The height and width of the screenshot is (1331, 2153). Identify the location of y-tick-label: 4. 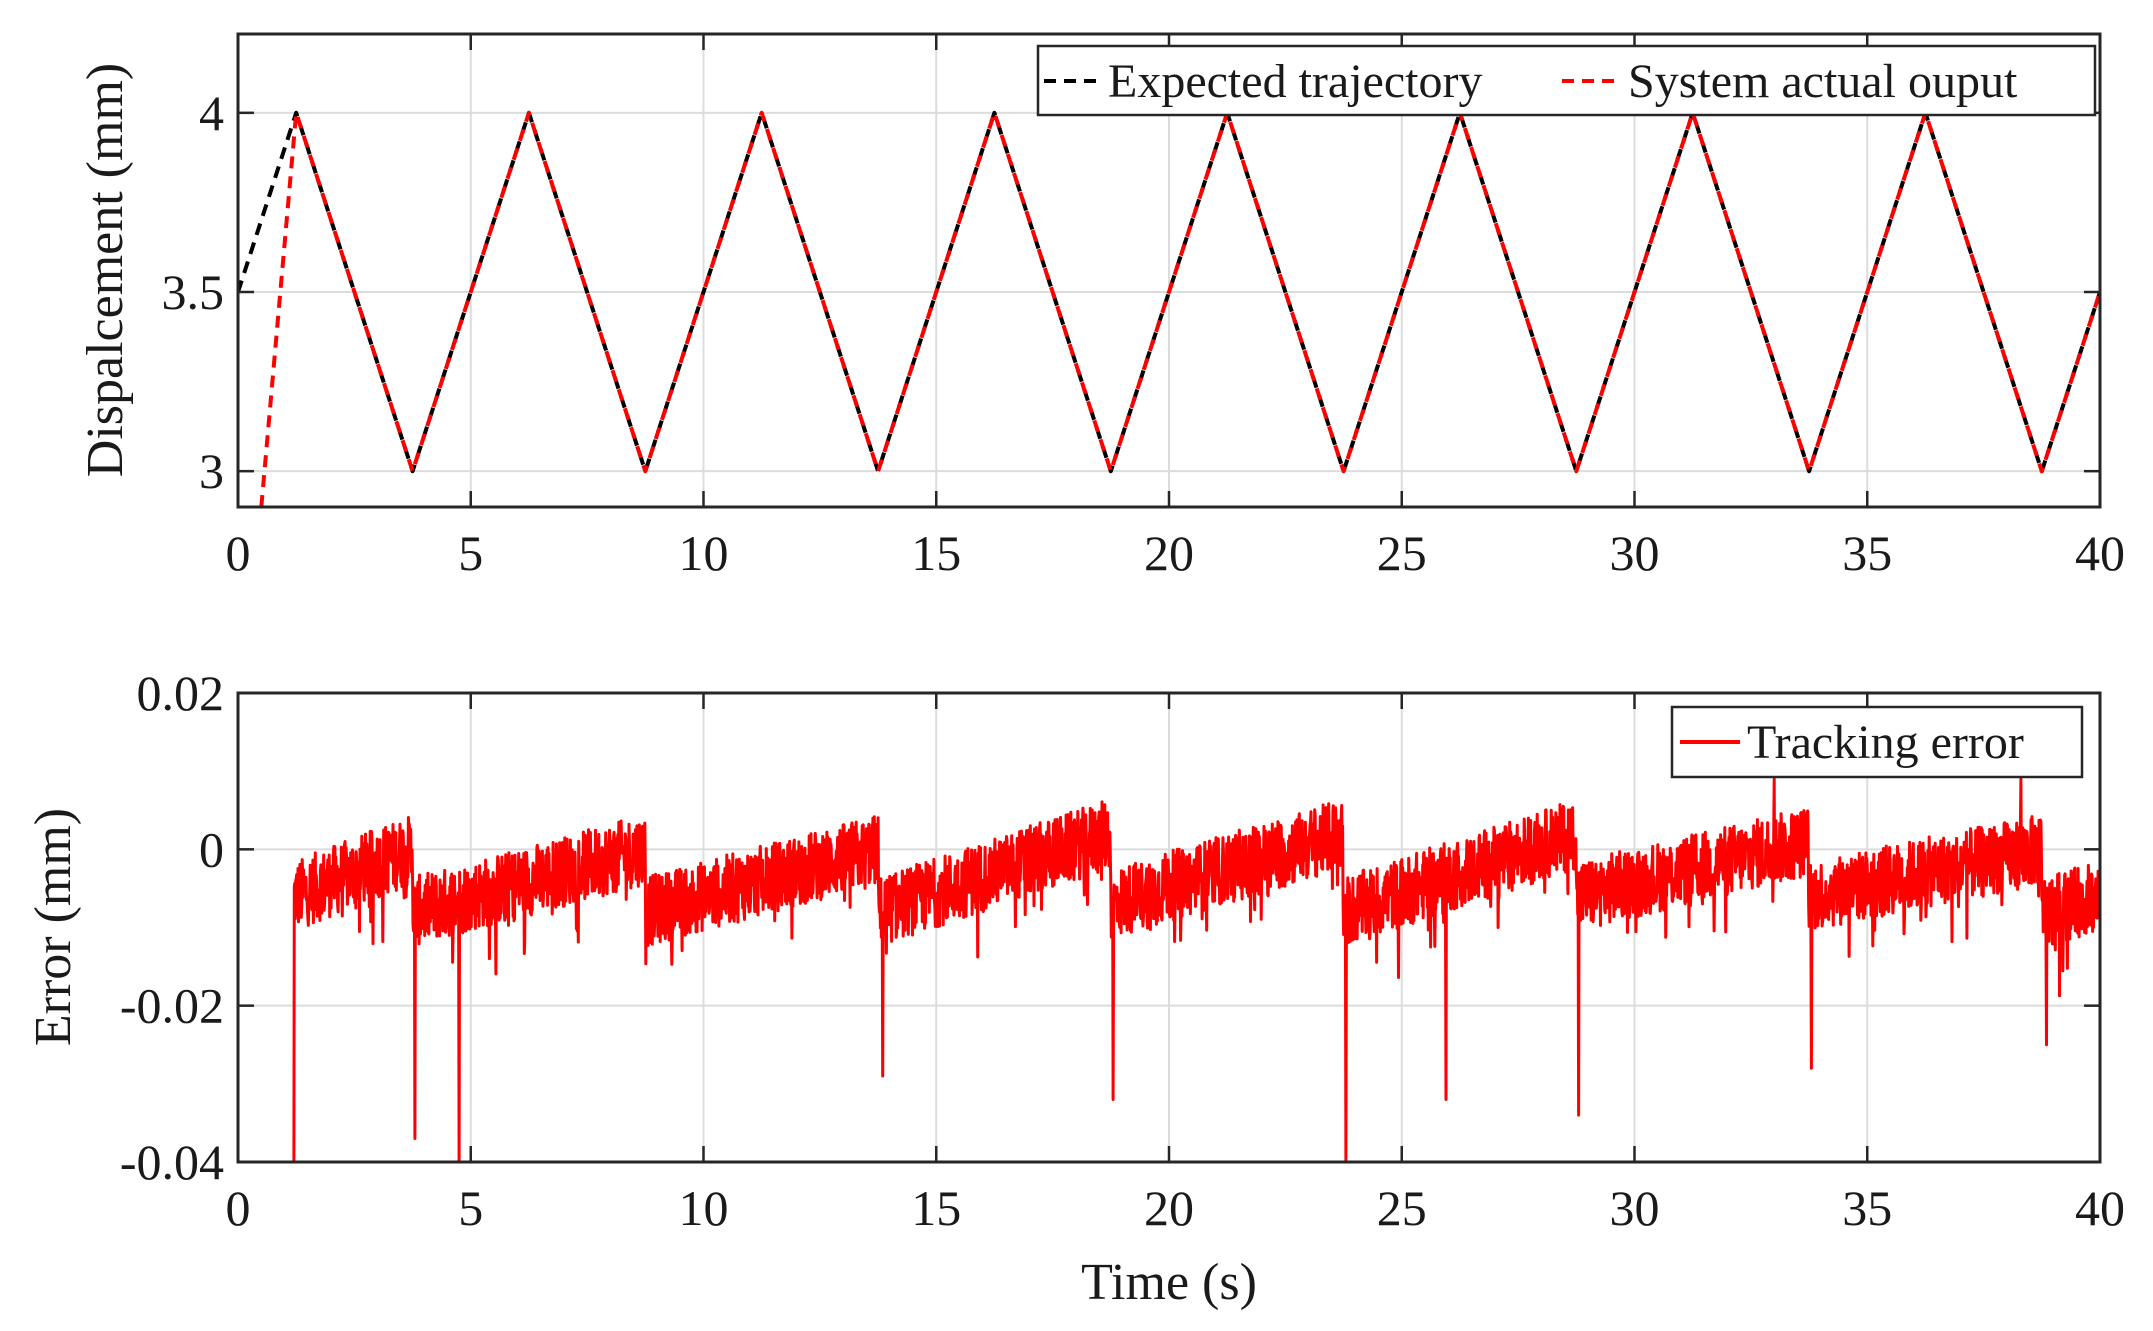
(211, 113).